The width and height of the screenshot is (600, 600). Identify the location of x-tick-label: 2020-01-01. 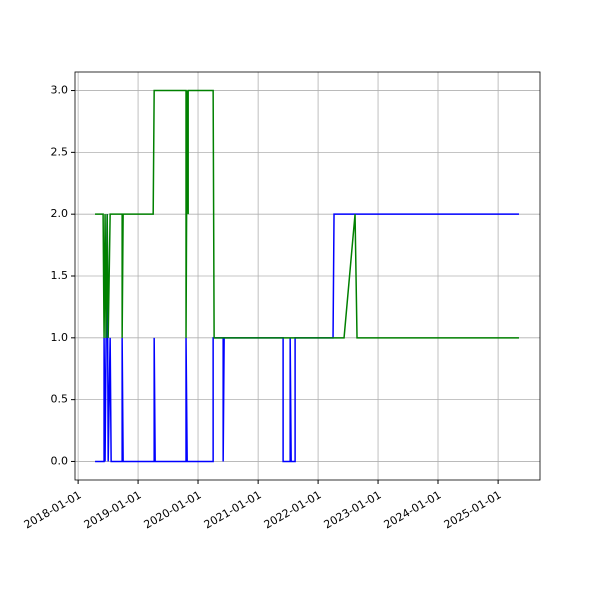
(173, 509).